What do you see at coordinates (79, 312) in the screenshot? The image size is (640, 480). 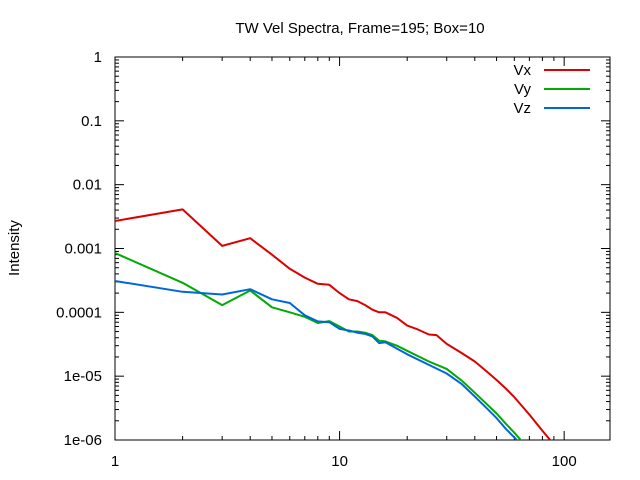 I see `y-tick-label: 0.0001` at bounding box center [79, 312].